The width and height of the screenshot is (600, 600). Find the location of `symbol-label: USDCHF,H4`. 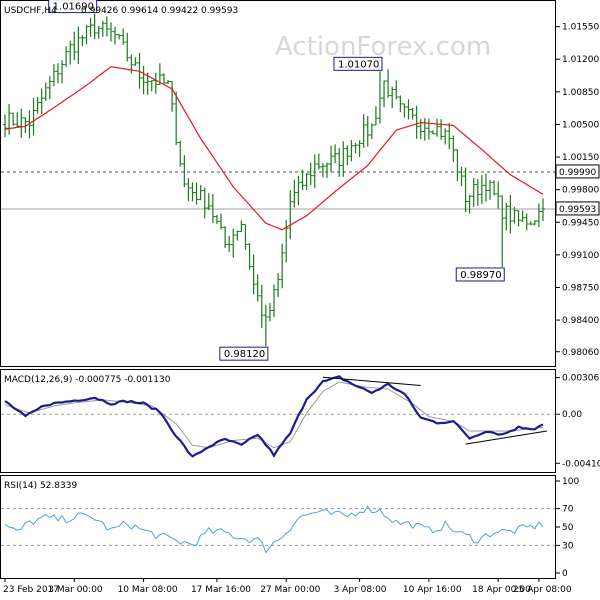

symbol-label: USDCHF,H4 is located at coordinates (30, 11).